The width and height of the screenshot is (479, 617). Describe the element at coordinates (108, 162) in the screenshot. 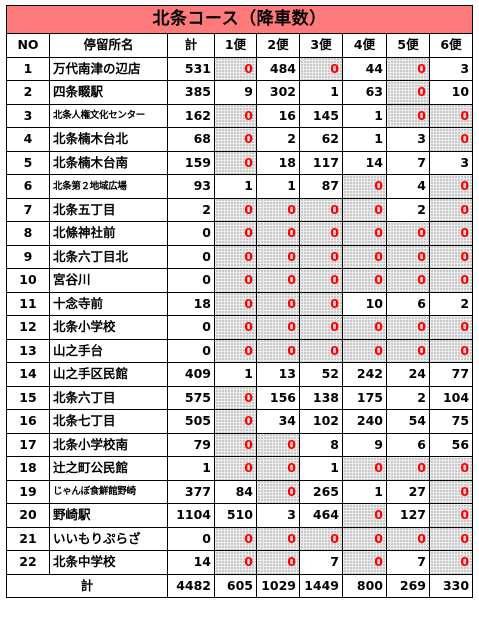

I see `stop-name: 北条楠木台南` at that location.